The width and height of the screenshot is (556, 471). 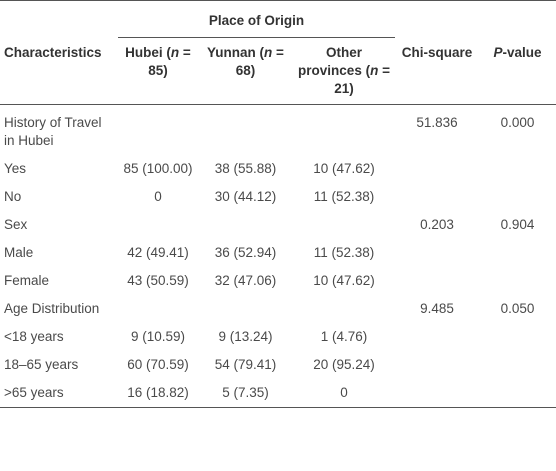 What do you see at coordinates (158, 392) in the screenshot?
I see `table-cell: 16 (18.82)` at bounding box center [158, 392].